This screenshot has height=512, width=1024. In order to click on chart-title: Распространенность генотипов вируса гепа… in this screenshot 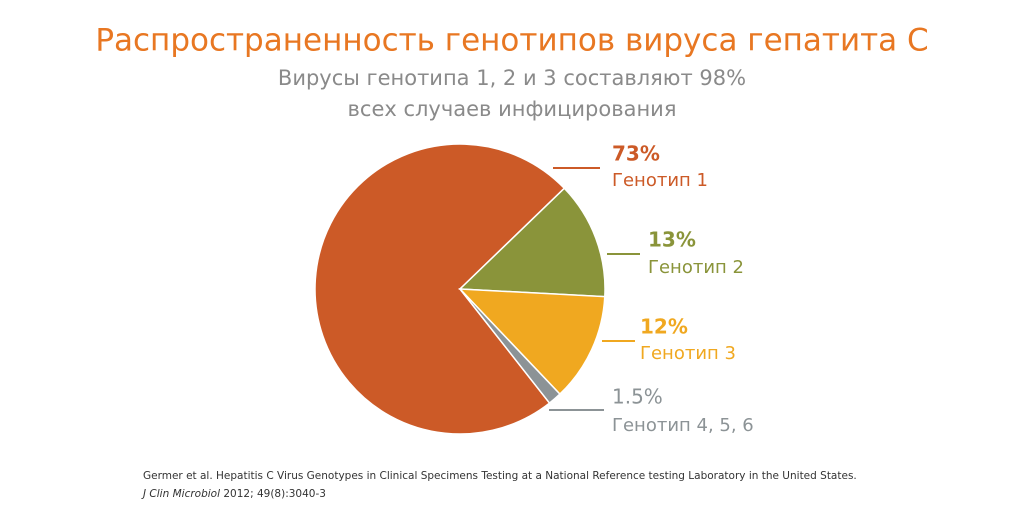, I will do `click(511, 41)`.